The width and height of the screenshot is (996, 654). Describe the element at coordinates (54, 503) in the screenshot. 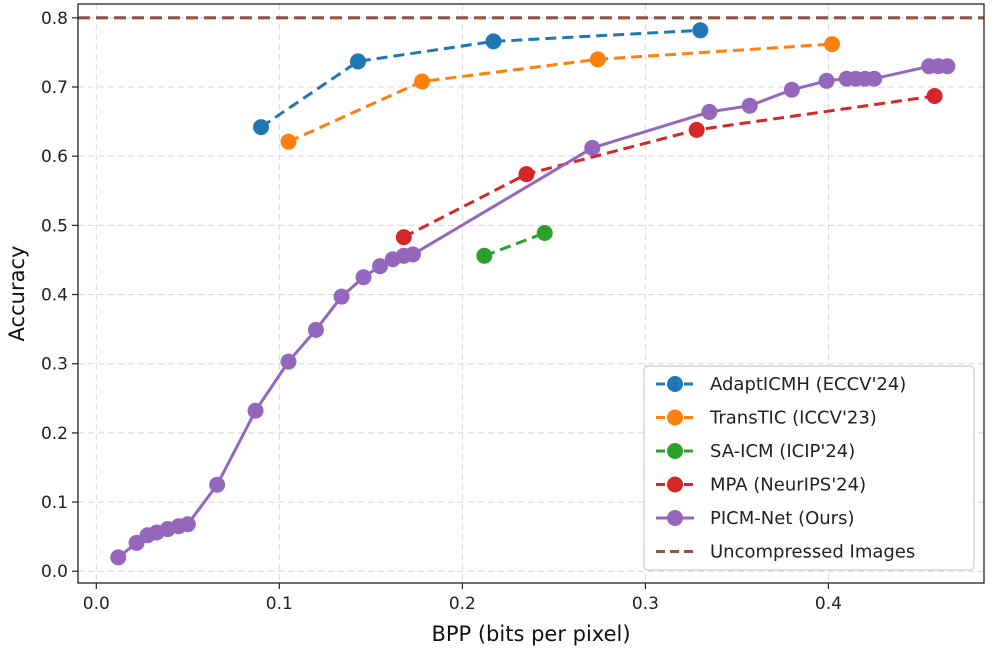

I see `y-tick-label: 0.1` at that location.